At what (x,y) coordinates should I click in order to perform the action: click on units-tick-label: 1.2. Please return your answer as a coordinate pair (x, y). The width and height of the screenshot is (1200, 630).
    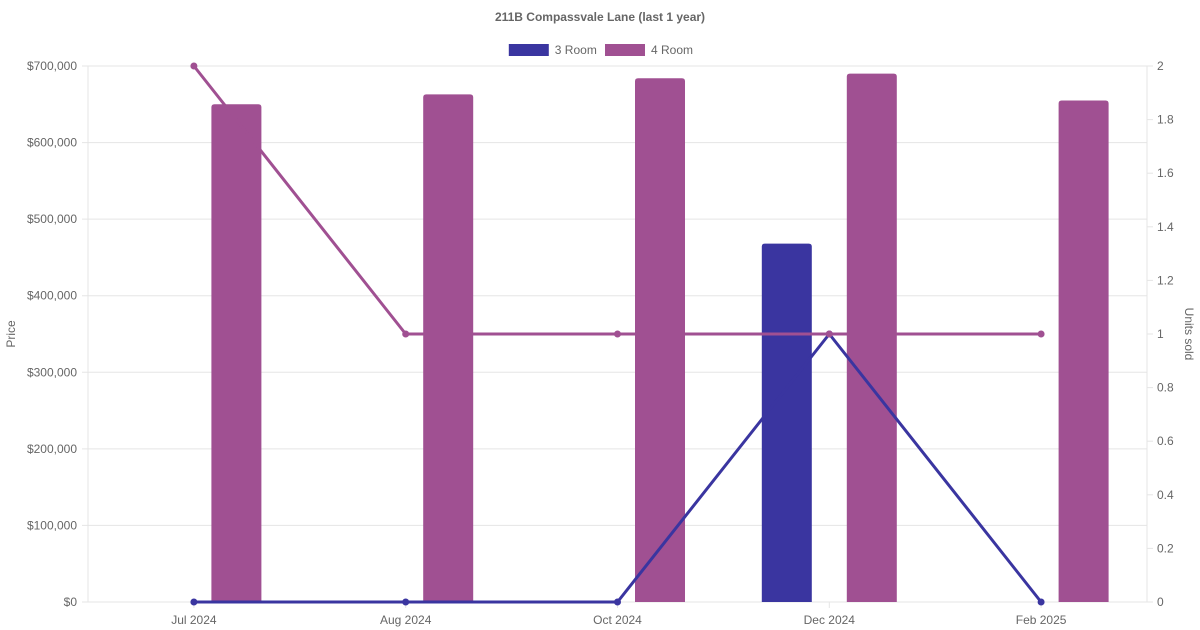
    Looking at the image, I should click on (1165, 280).